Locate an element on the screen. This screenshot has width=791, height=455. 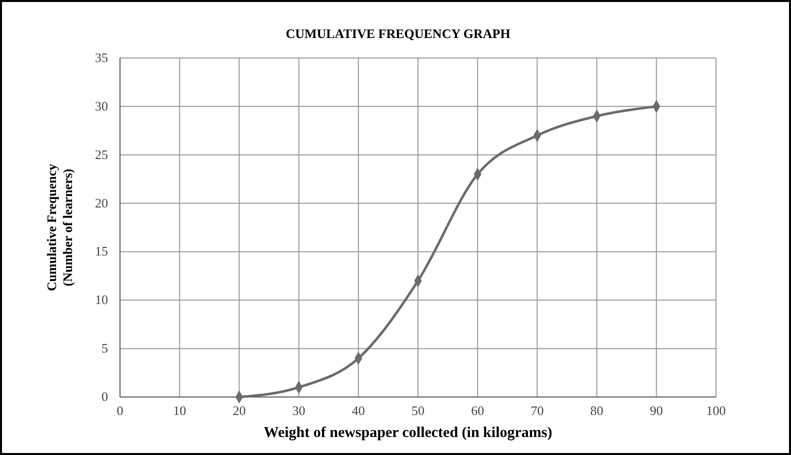
x-tick-label: 30 is located at coordinates (299, 410).